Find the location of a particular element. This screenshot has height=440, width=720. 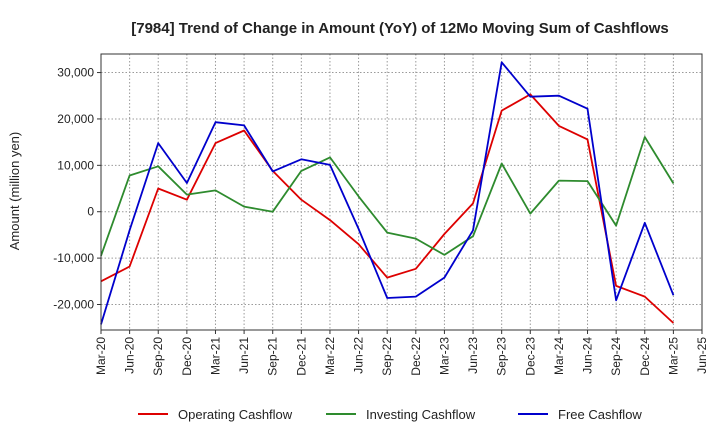

x-tick-label: Dec-22 is located at coordinates (416, 356).